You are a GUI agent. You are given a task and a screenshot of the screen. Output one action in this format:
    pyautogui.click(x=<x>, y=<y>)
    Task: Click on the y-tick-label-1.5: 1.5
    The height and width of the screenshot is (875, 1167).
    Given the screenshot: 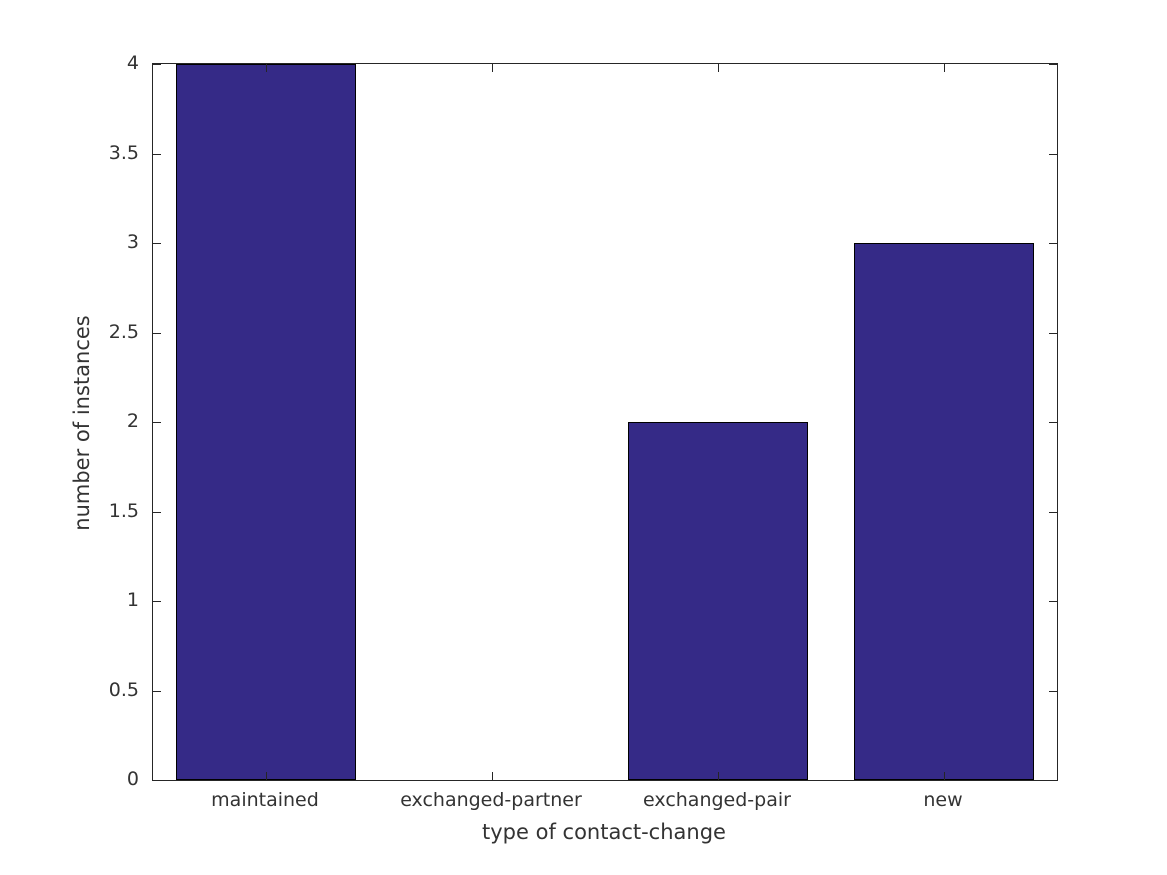 What is the action you would take?
    pyautogui.click(x=123, y=510)
    